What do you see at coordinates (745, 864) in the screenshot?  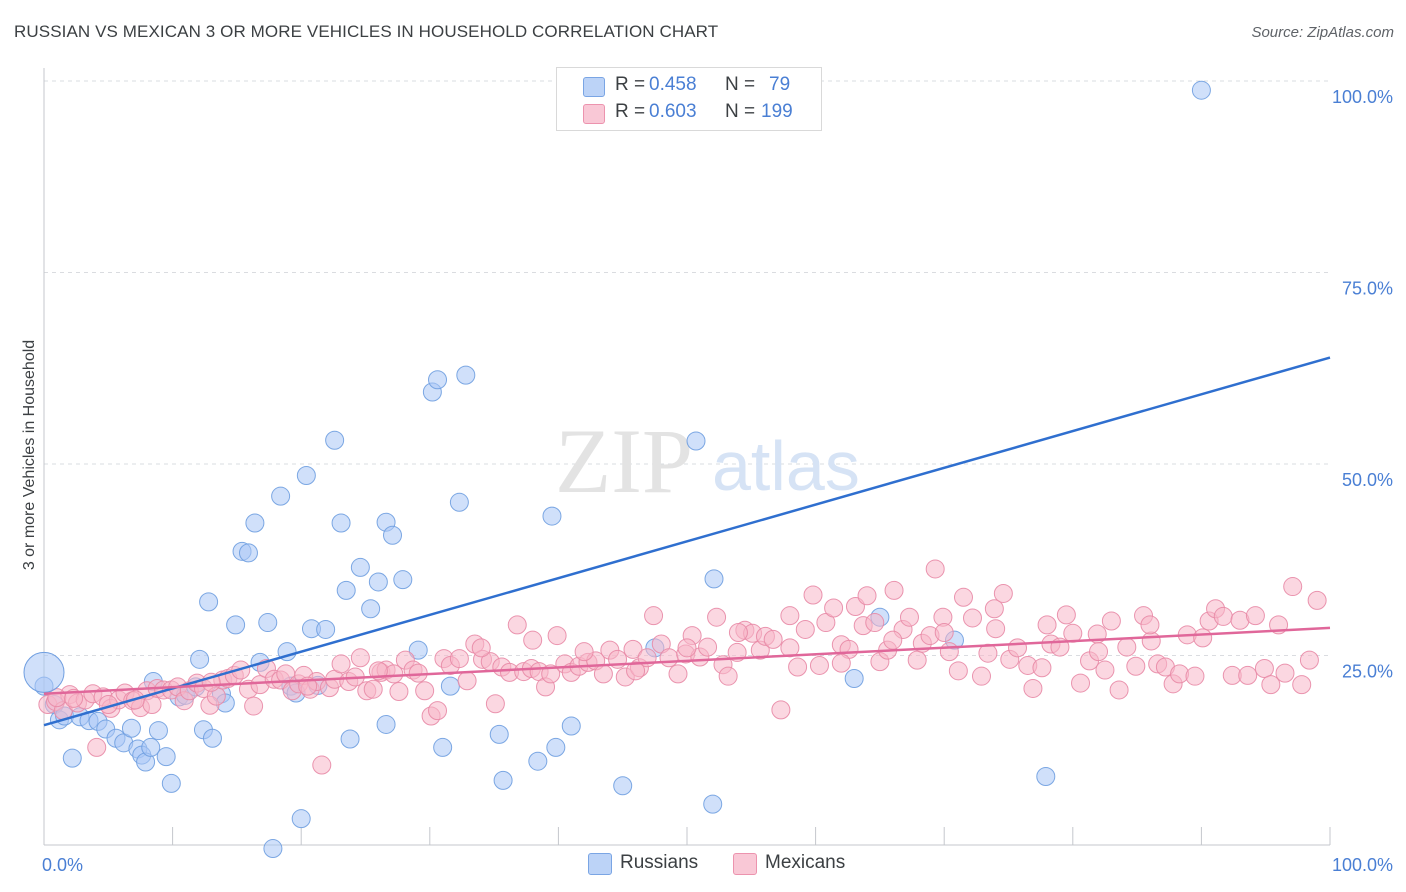 I see `mexicans-legend-swatch` at bounding box center [745, 864].